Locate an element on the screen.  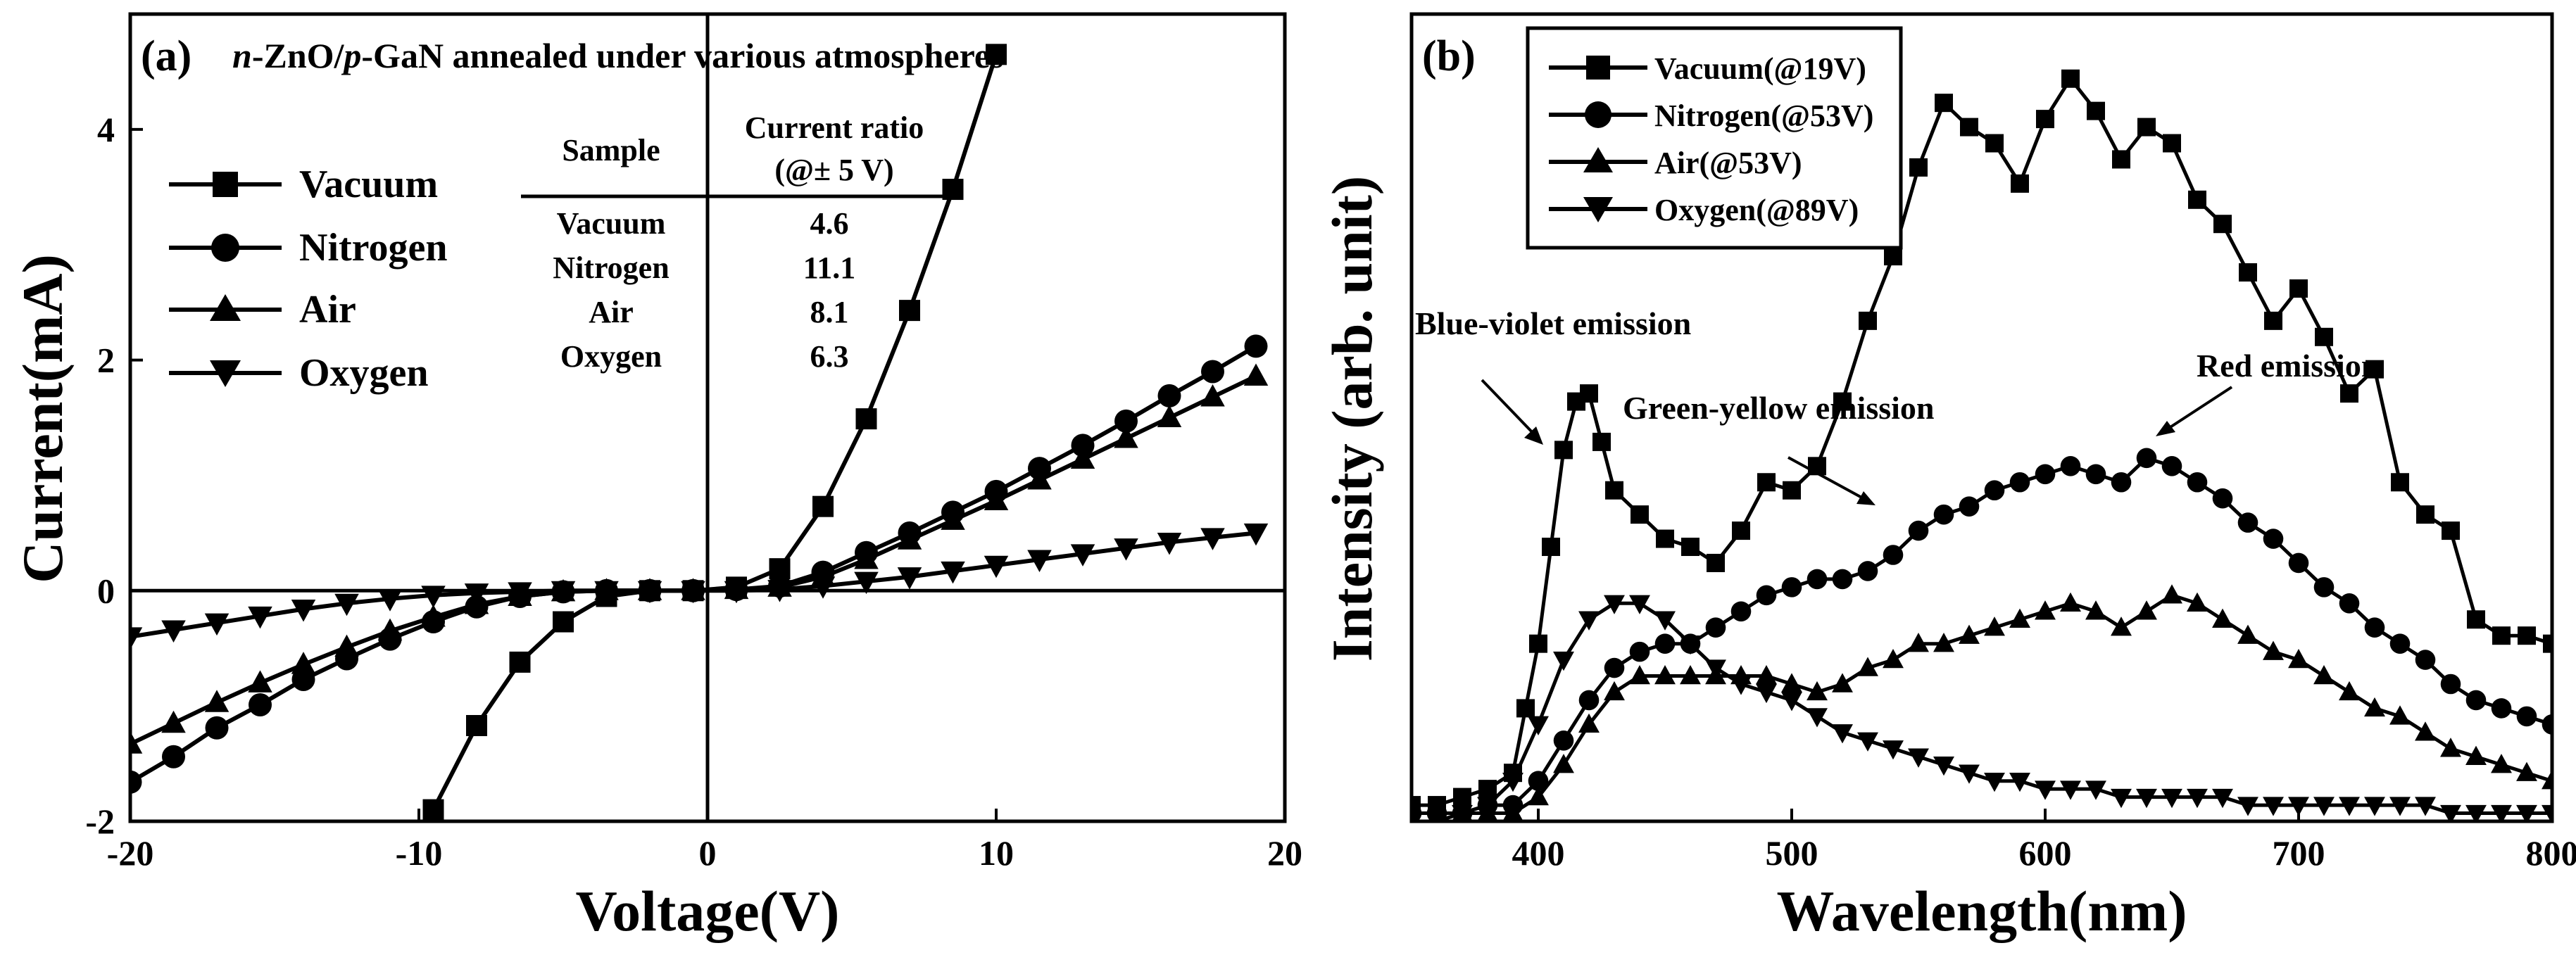
annotation-red: Red emission is located at coordinates (2288, 366).